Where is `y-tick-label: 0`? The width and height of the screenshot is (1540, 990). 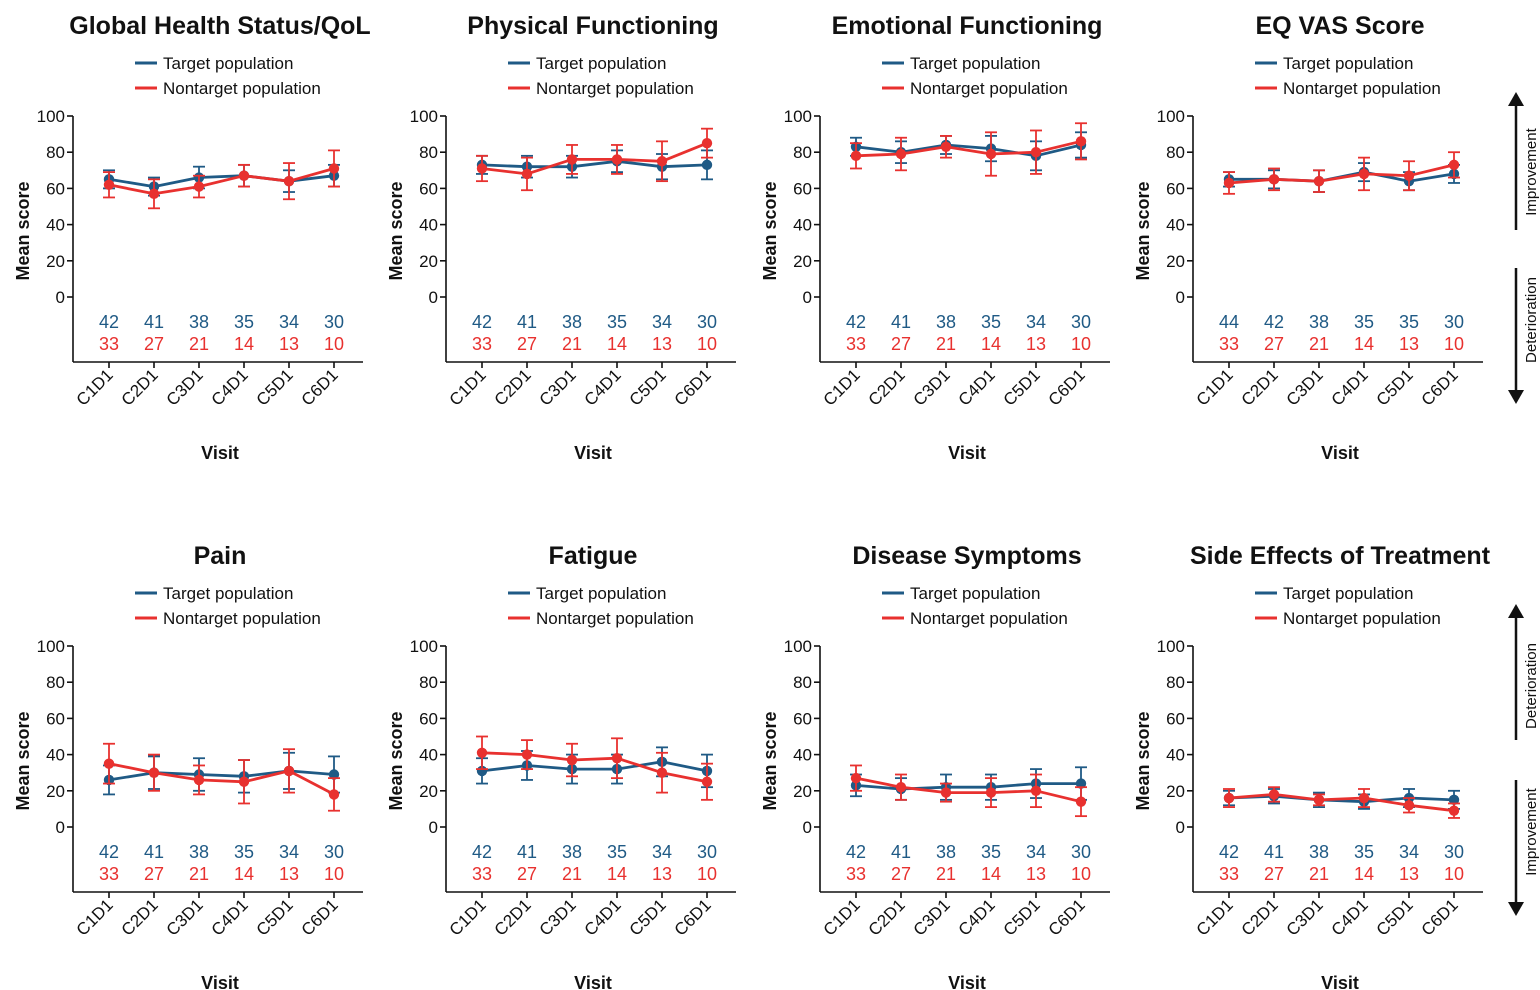
y-tick-label: 0 is located at coordinates (807, 297).